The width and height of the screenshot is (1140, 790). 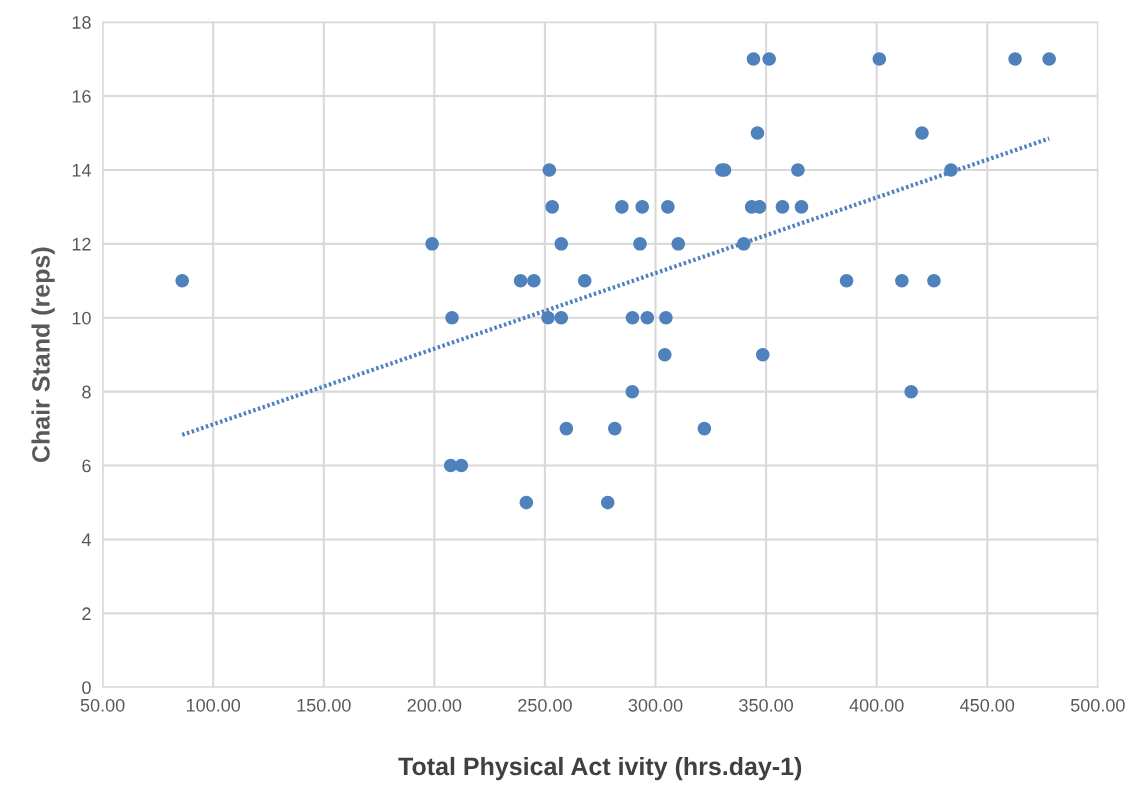 What do you see at coordinates (102, 705) in the screenshot?
I see `x-tick-label: 50.00` at bounding box center [102, 705].